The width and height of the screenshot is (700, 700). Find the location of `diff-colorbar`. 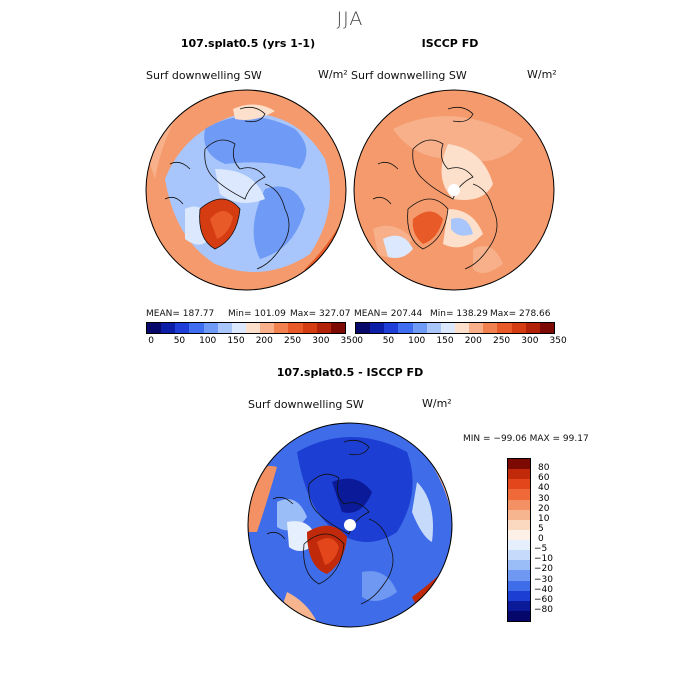

diff-colorbar is located at coordinates (519, 540).